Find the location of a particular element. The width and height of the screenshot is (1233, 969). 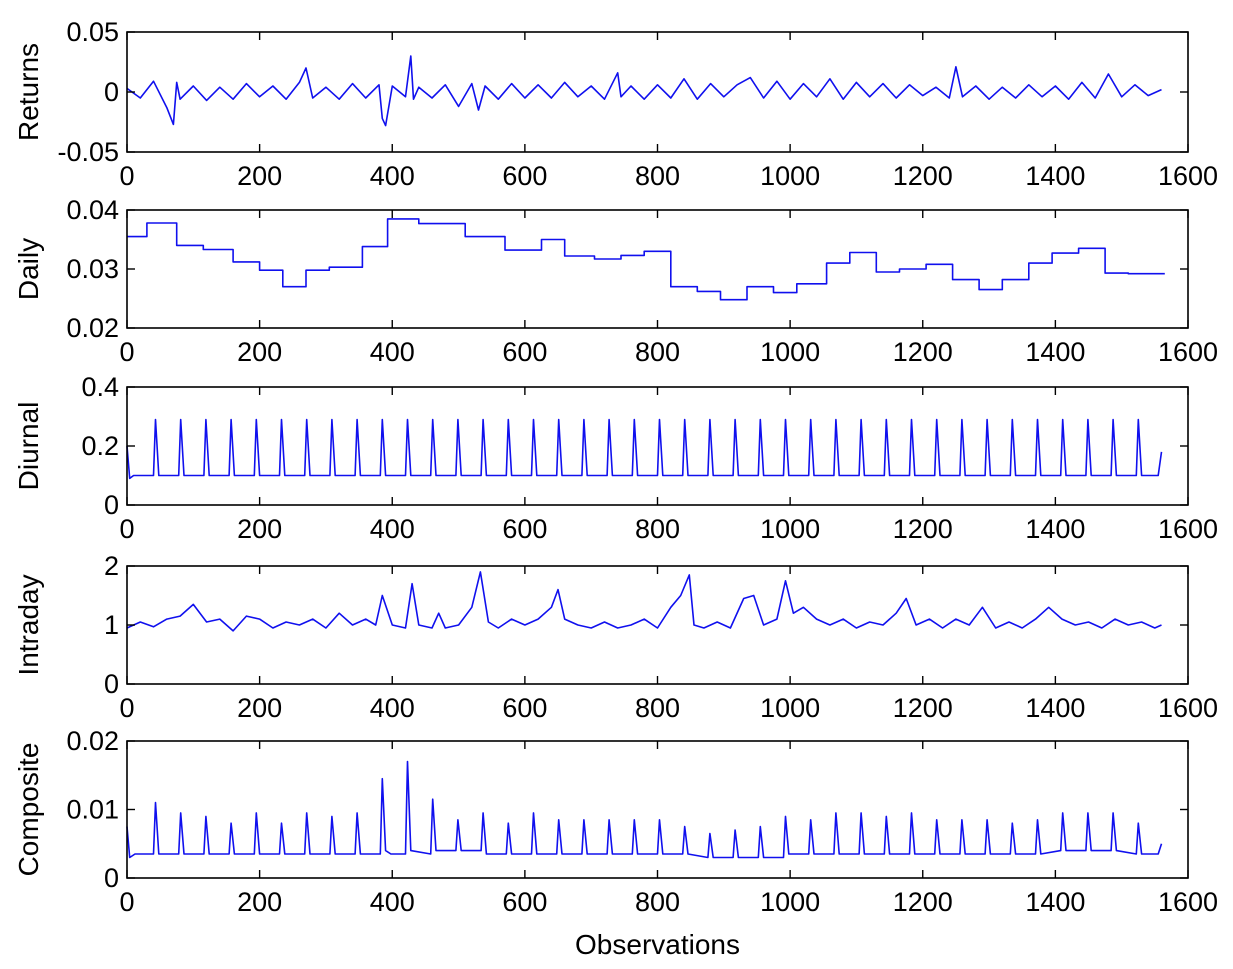

y-tick-label: -0.05 is located at coordinates (88, 152).